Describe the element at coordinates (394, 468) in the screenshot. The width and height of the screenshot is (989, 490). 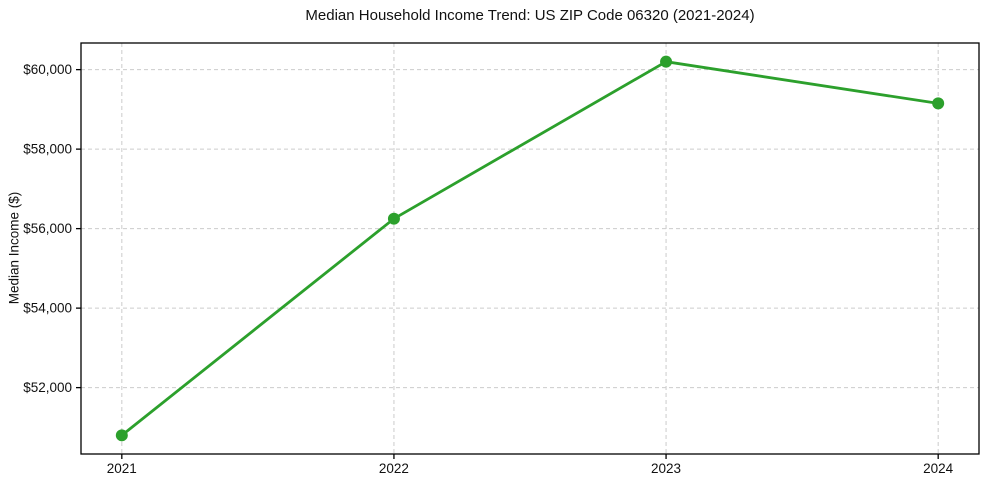
I see `x-tick-label: 2022` at that location.